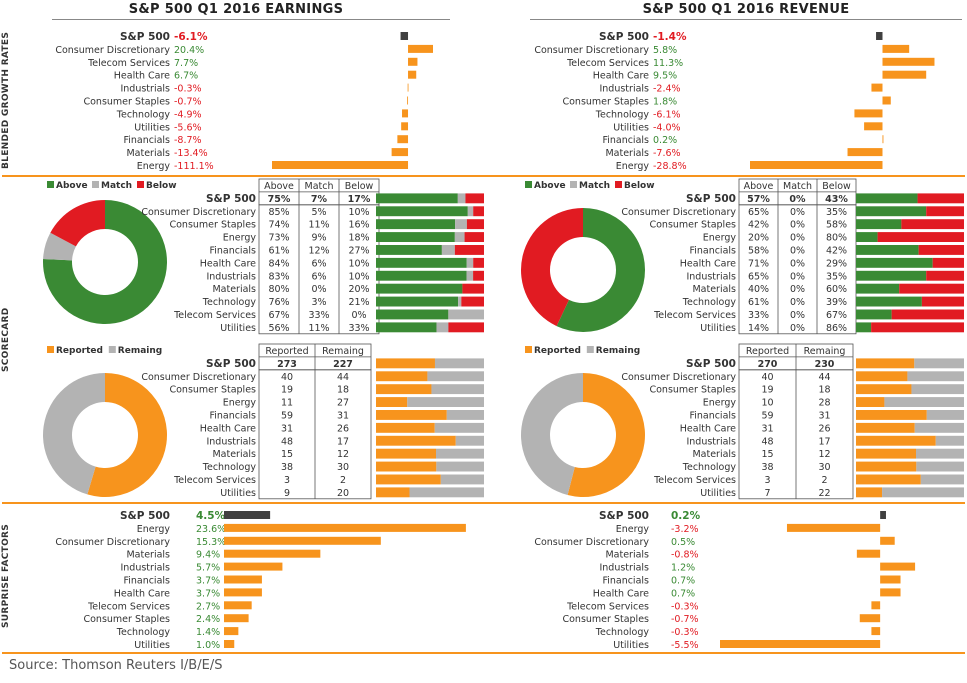 Image resolution: width=967 pixels, height=683 pixels. I want to click on segment-materials-reported, so click(406, 453).